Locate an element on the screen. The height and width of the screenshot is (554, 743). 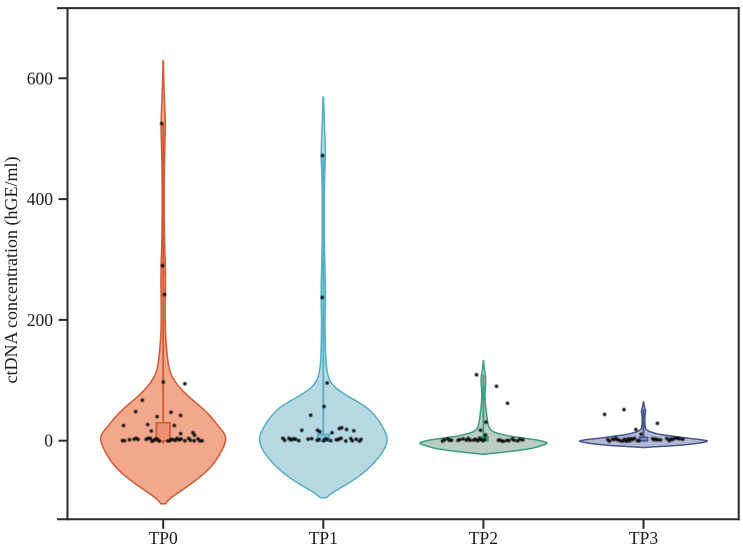
svg-text: 200 is located at coordinates (40, 320).